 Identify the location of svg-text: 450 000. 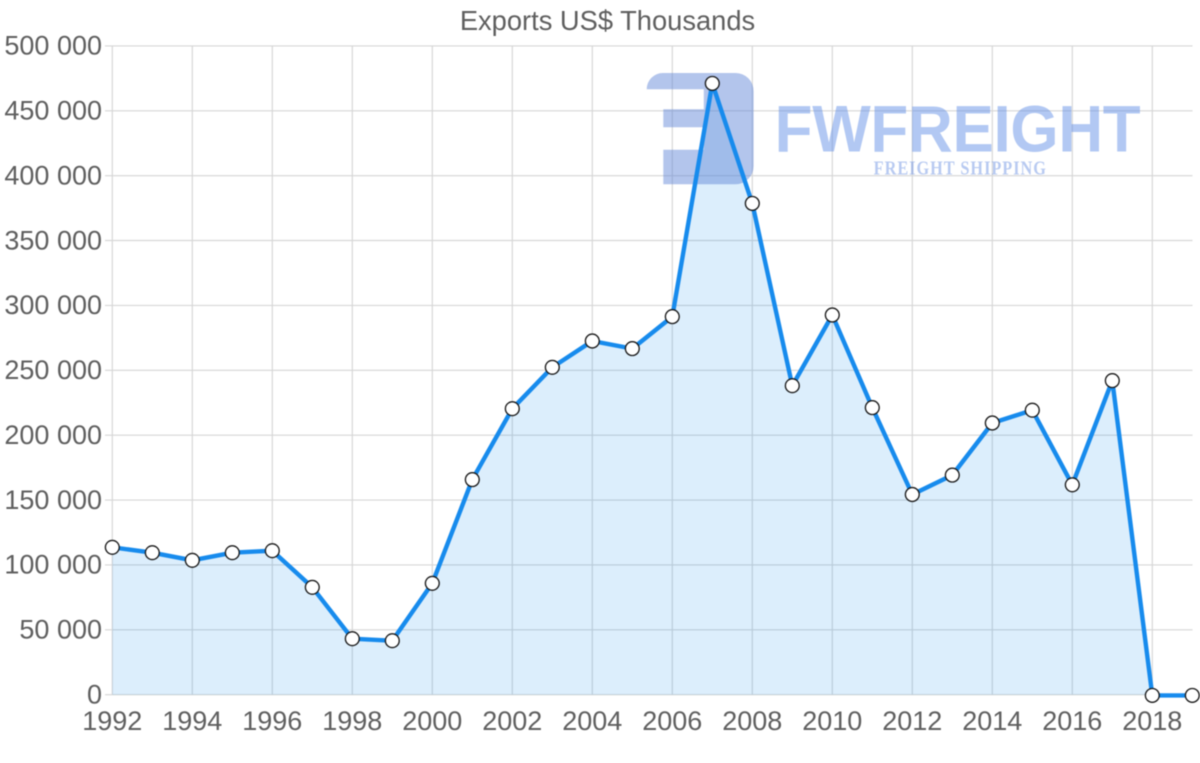
(53, 111).